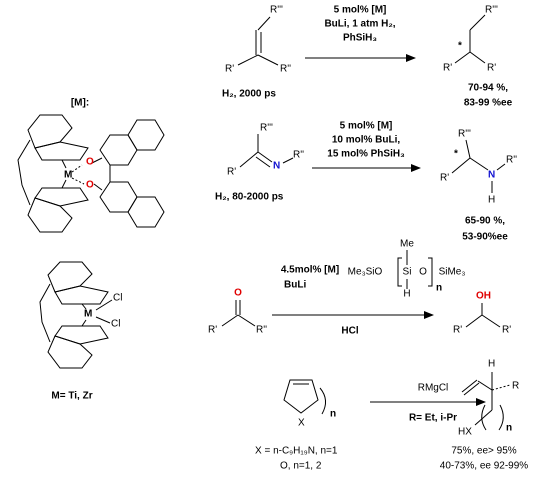 The width and height of the screenshot is (543, 481). I want to click on result: 65-90 %,, so click(485, 221).